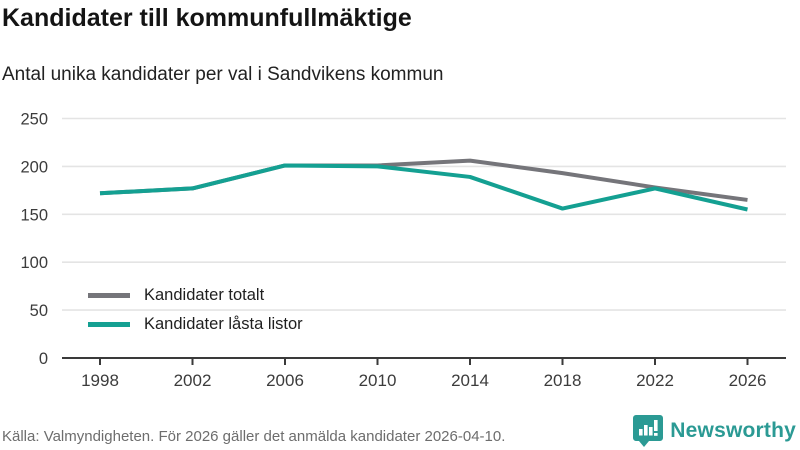 This screenshot has width=800, height=450. Describe the element at coordinates (34, 167) in the screenshot. I see `y-tick-label: 200` at that location.